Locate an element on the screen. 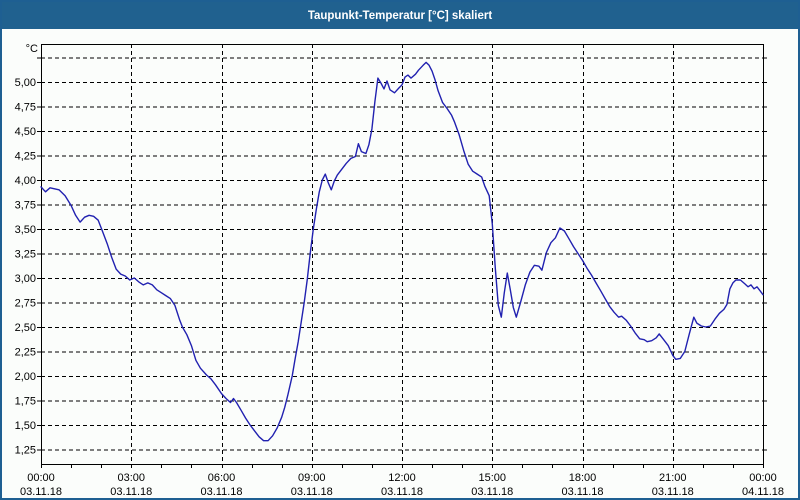 The image size is (800, 500). y-tick-label: 4,00 is located at coordinates (25, 181).